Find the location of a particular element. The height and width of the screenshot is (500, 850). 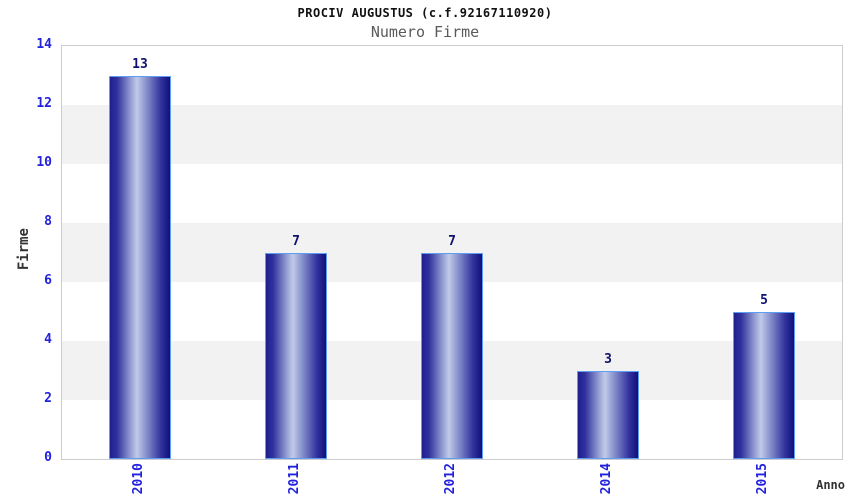

bar-2012 is located at coordinates (452, 355).